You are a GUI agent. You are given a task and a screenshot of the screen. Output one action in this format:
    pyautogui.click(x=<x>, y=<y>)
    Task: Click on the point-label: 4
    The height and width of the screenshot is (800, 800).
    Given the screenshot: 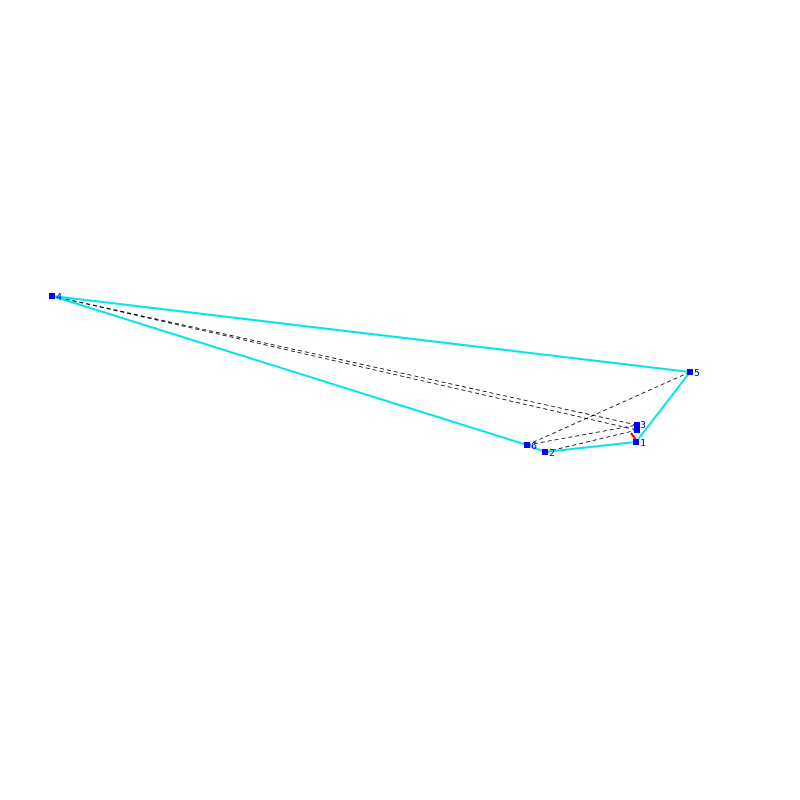 What is the action you would take?
    pyautogui.click(x=59, y=297)
    